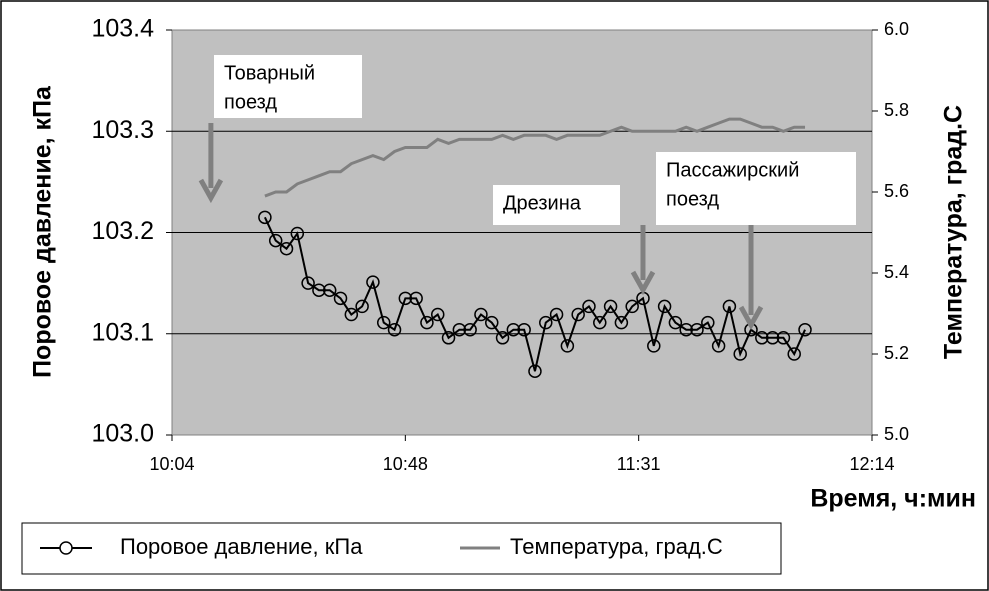 This screenshot has height=591, width=989. I want to click on annotation-text: Пассажирский, so click(732, 170).